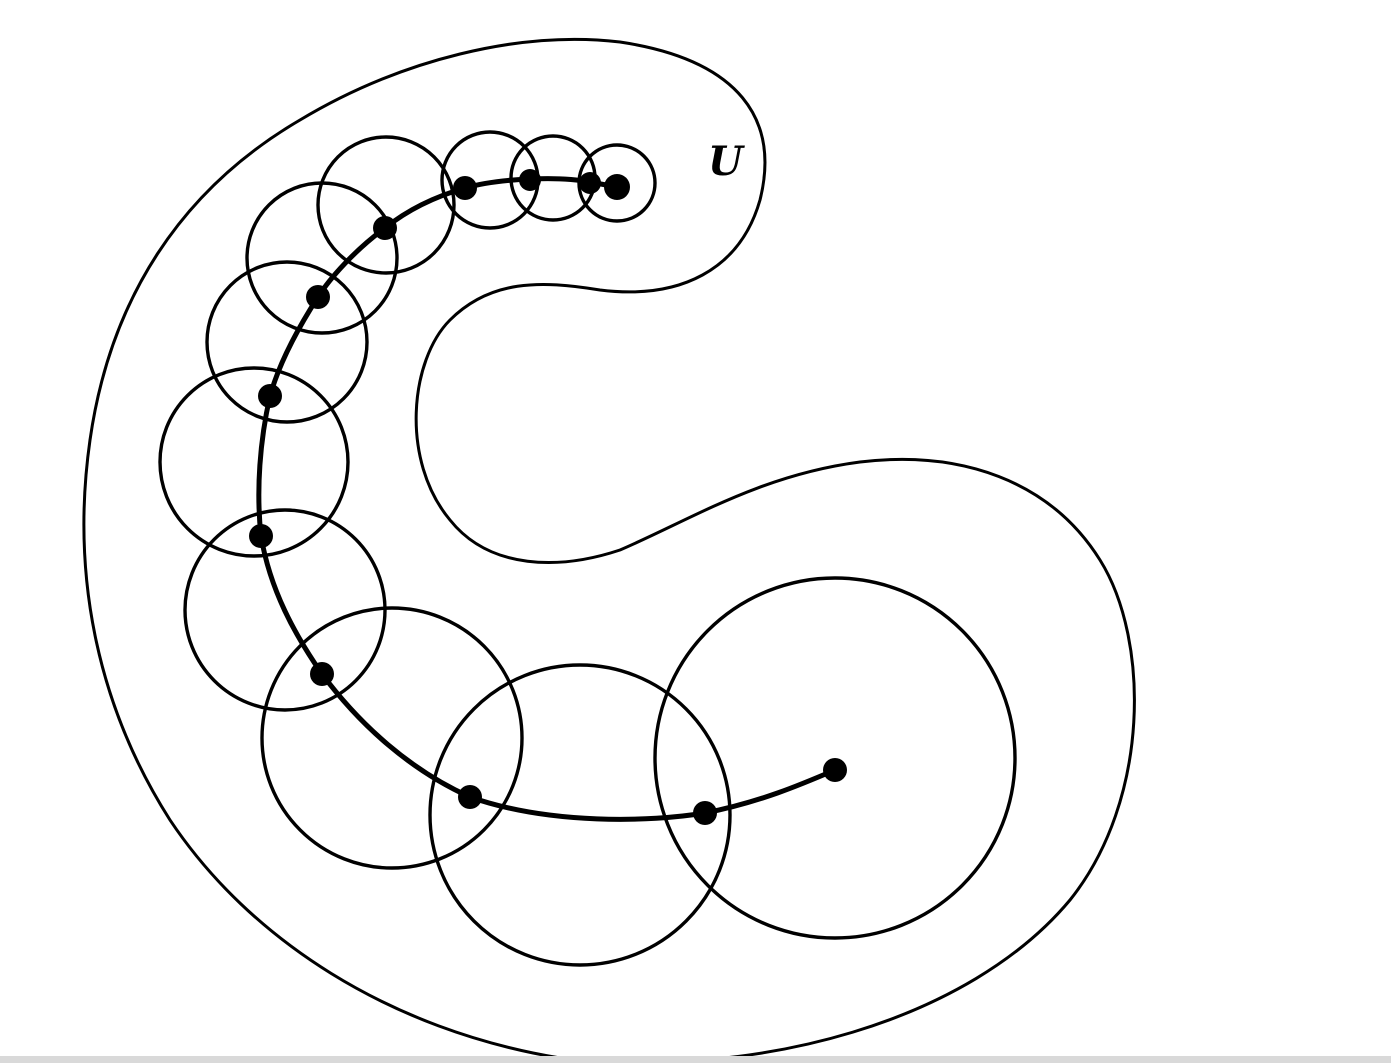  I want to click on region-label: U, so click(726, 161).